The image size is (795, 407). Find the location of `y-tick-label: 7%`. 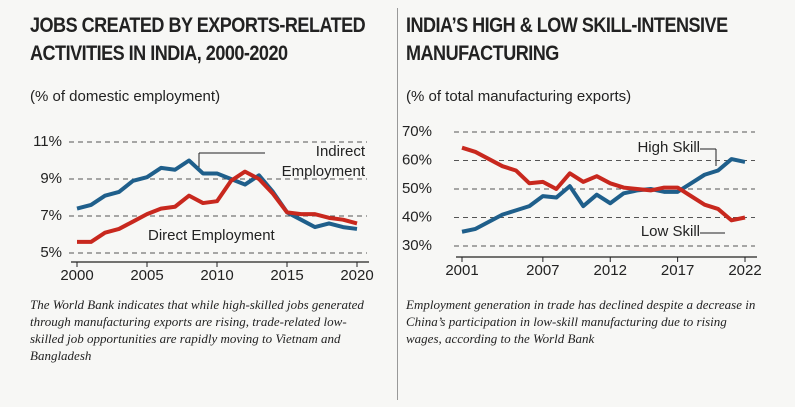

y-tick-label: 7% is located at coordinates (51, 215).